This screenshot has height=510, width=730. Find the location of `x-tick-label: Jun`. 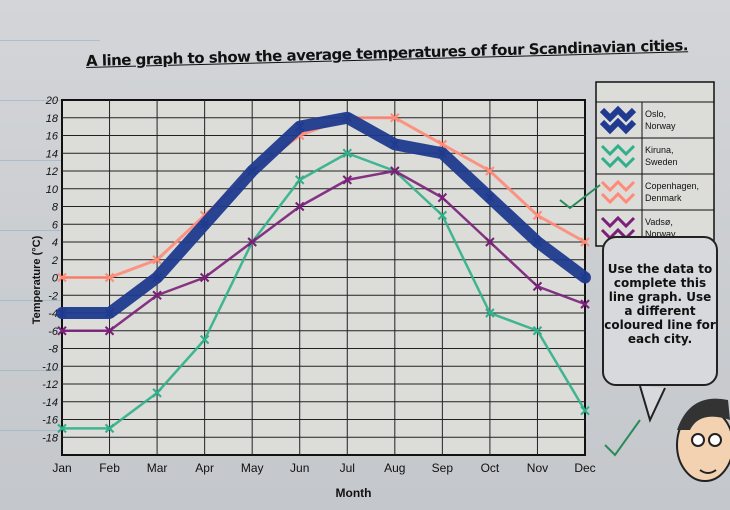

x-tick-label: Jun is located at coordinates (299, 468).